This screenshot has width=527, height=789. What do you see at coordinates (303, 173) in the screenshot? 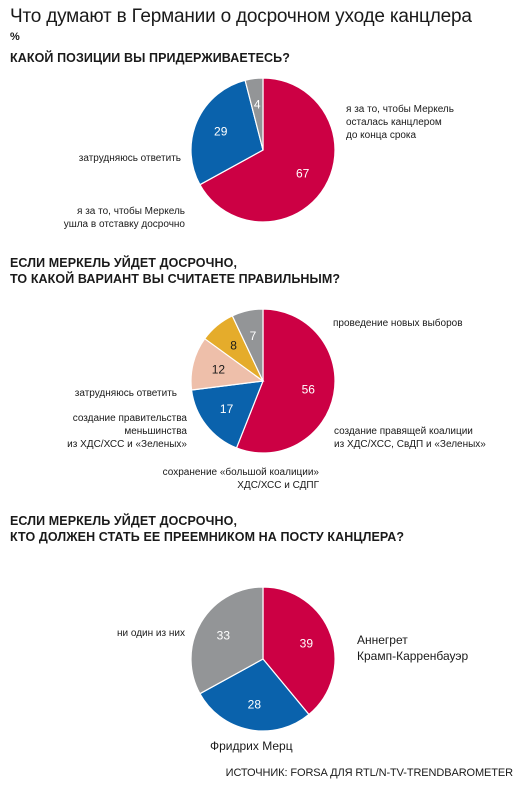
I see `pie-opinion-value-0: 67` at bounding box center [303, 173].